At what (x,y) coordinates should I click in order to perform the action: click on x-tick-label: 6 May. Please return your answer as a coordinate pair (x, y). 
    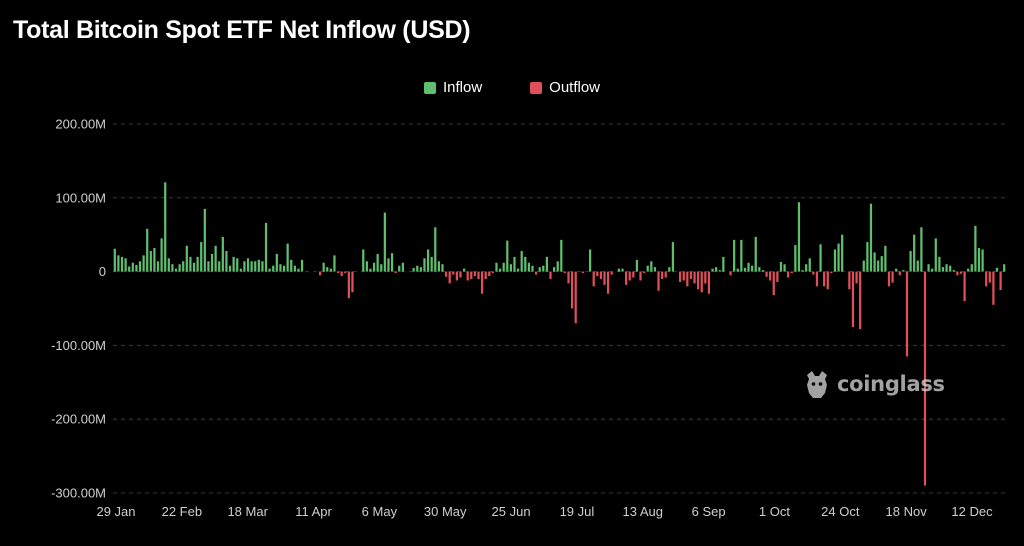
    Looking at the image, I should click on (380, 511).